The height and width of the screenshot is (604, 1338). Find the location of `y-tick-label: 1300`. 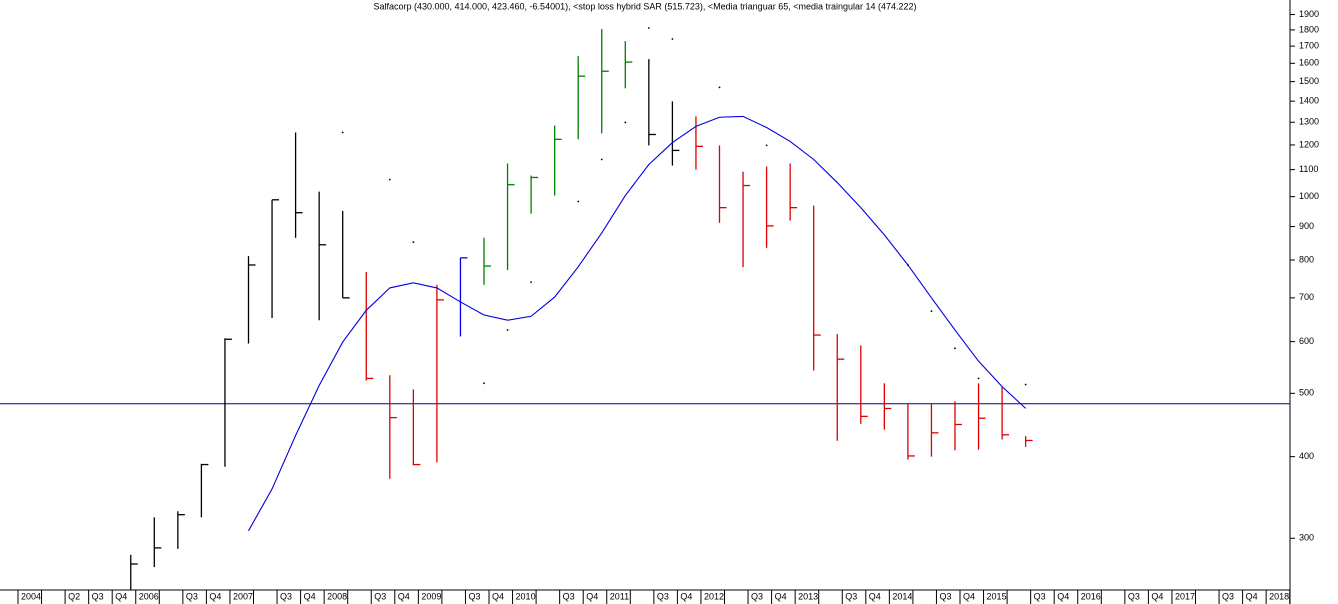

y-tick-label: 1300 is located at coordinates (1309, 122).